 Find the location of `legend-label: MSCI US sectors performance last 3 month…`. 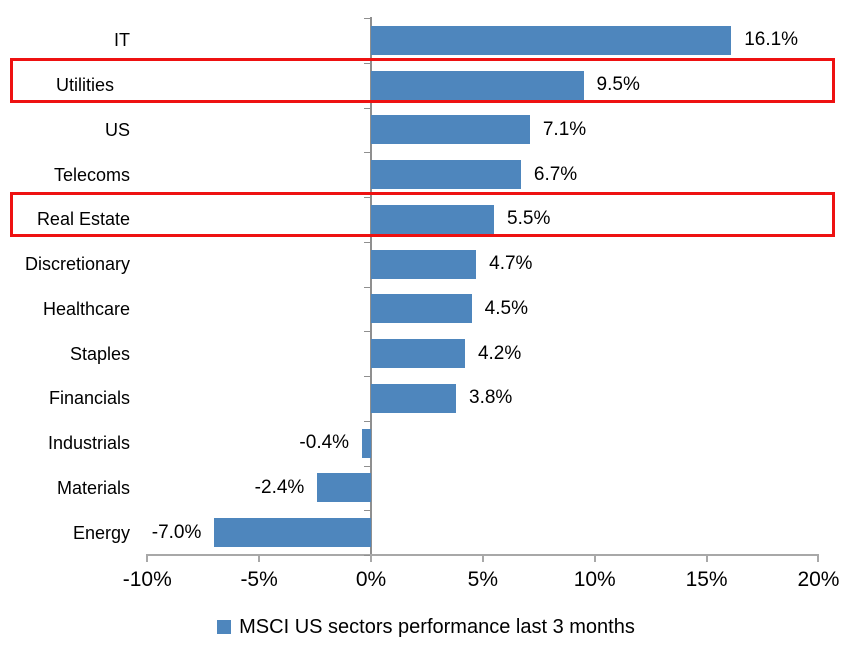

legend-label: MSCI US sectors performance last 3 month… is located at coordinates (437, 627).